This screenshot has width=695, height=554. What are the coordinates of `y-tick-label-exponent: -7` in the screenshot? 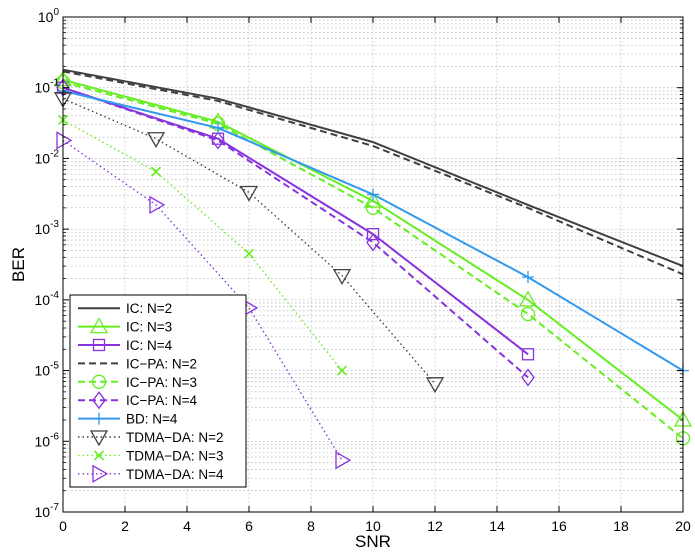 It's located at (54, 507).